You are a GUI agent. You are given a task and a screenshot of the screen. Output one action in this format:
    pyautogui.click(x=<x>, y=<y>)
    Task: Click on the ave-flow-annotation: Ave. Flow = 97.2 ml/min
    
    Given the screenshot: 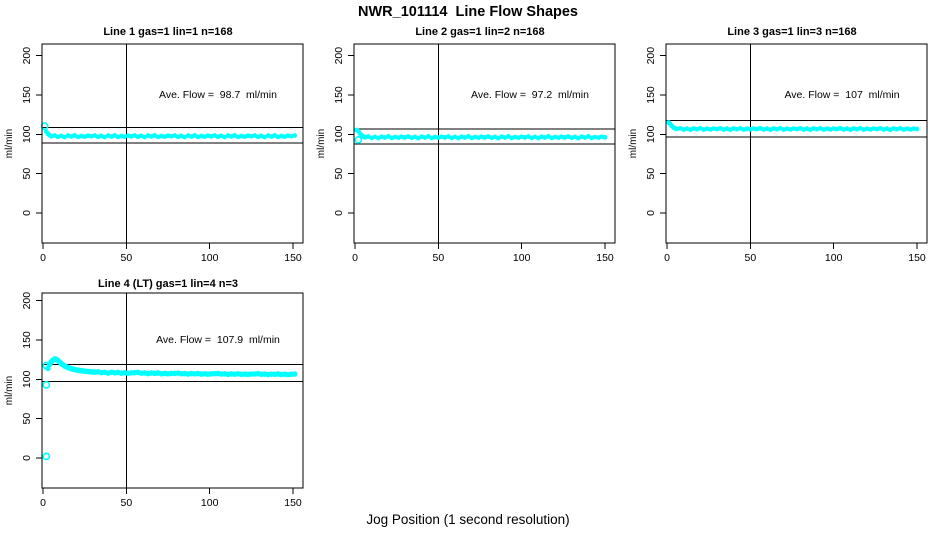 What is the action you would take?
    pyautogui.click(x=530, y=95)
    